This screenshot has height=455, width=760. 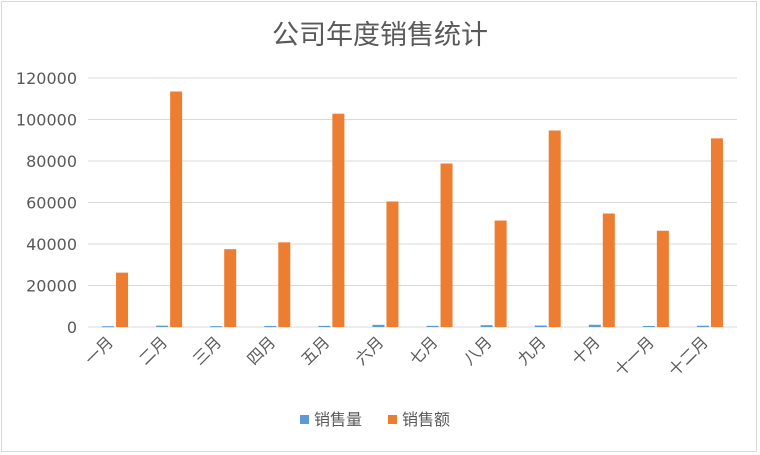 What do you see at coordinates (51, 203) in the screenshot?
I see `y-tick-label: 60000` at bounding box center [51, 203].